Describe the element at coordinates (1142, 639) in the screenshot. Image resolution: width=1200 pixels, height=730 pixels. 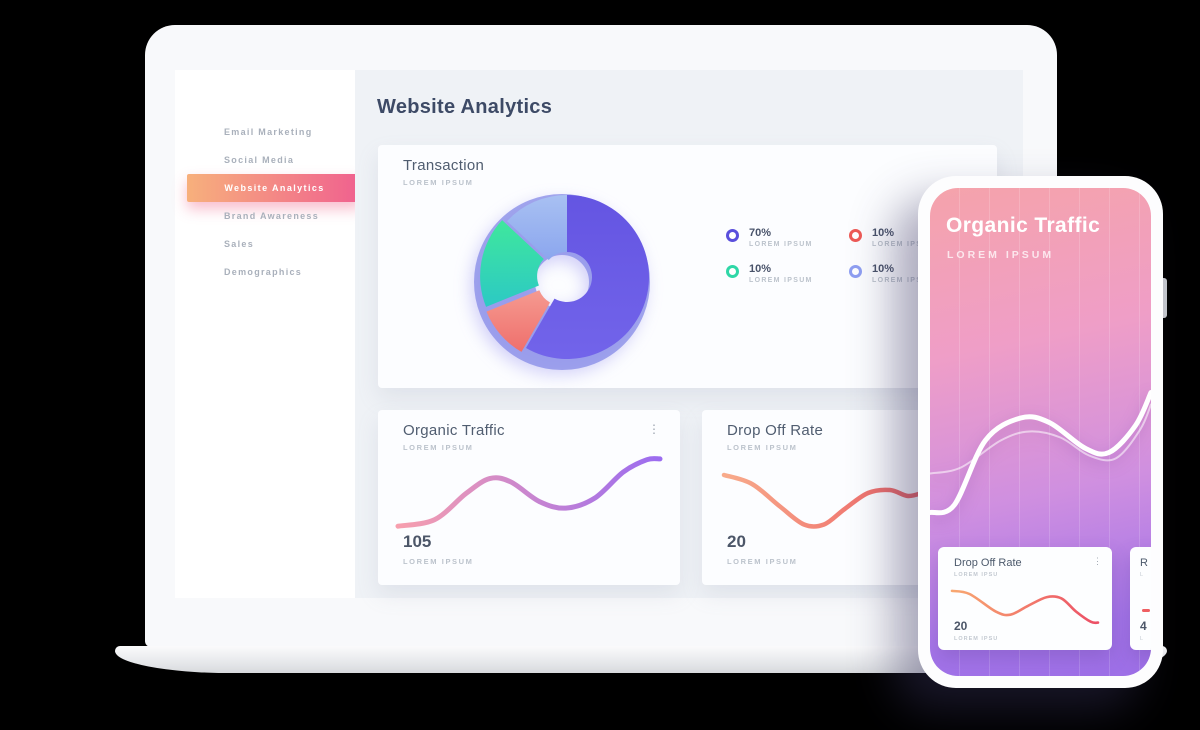
I see `phone-partial-value-label: L` at that location.